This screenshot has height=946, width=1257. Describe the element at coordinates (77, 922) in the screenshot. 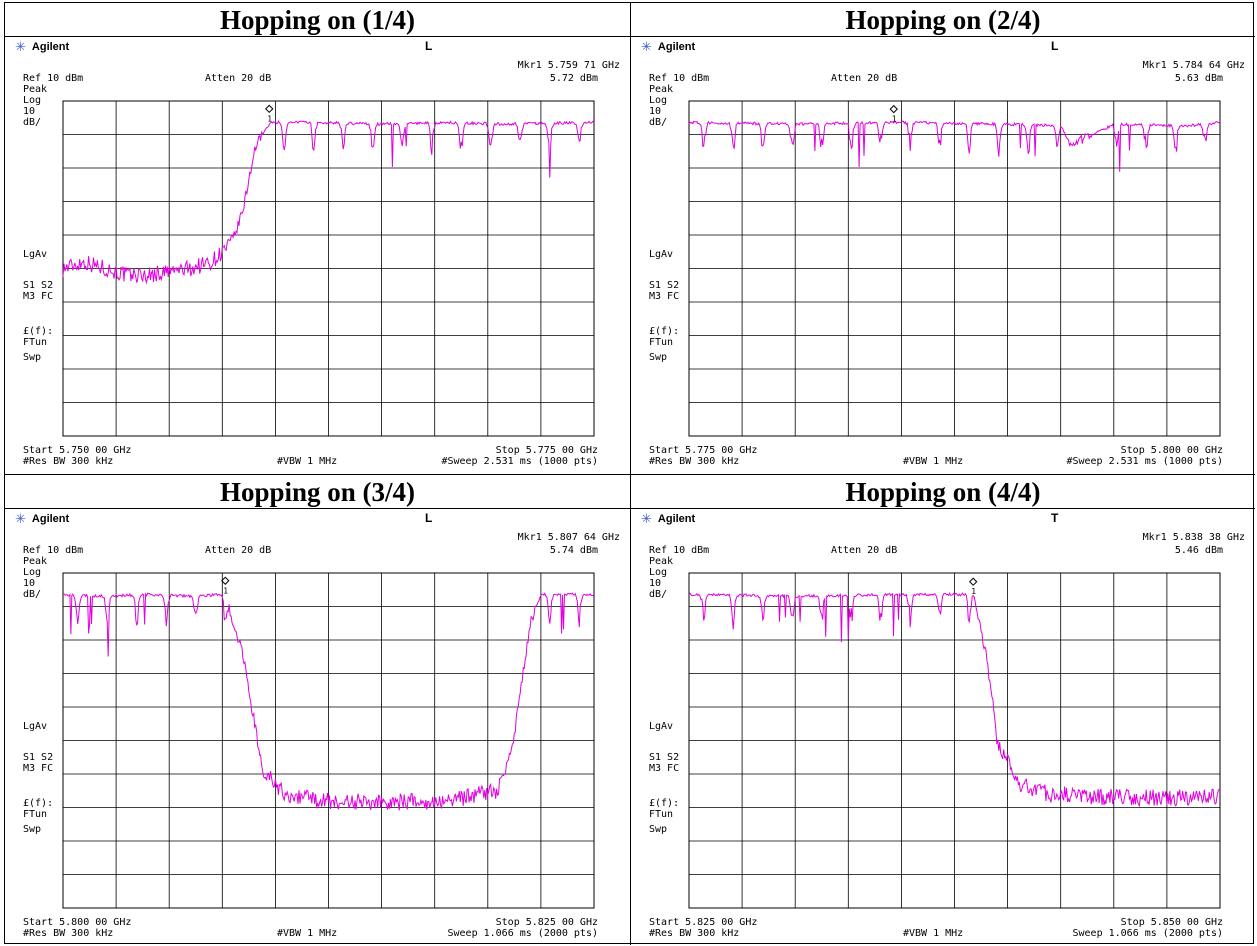

I see `start-frequency: Start 5.800 00 GHz` at that location.